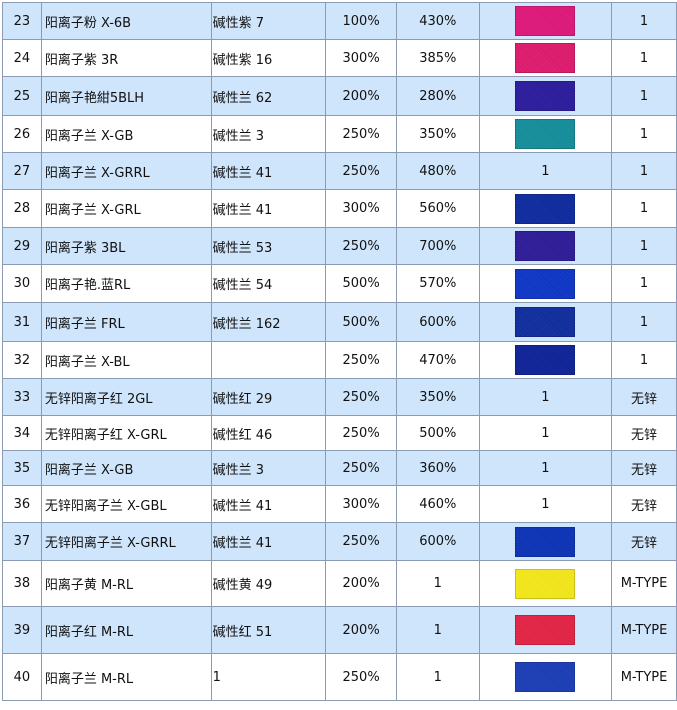  I want to click on table-row: 29 阳离子紫 3BL 碱性兰 53 250% 700% 1, so click(339, 246).